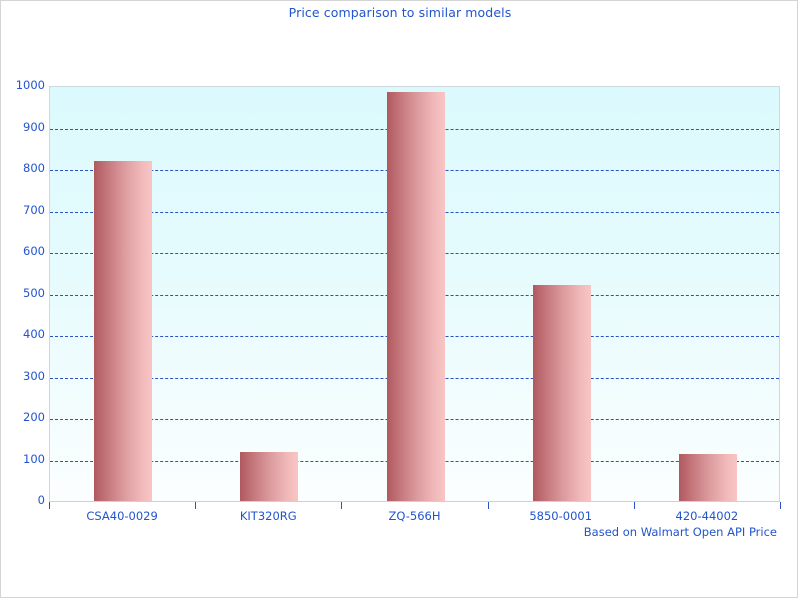 Image resolution: width=800 pixels, height=601 pixels. Describe the element at coordinates (34, 209) in the screenshot. I see `y-axis-tick-label: 700` at that location.